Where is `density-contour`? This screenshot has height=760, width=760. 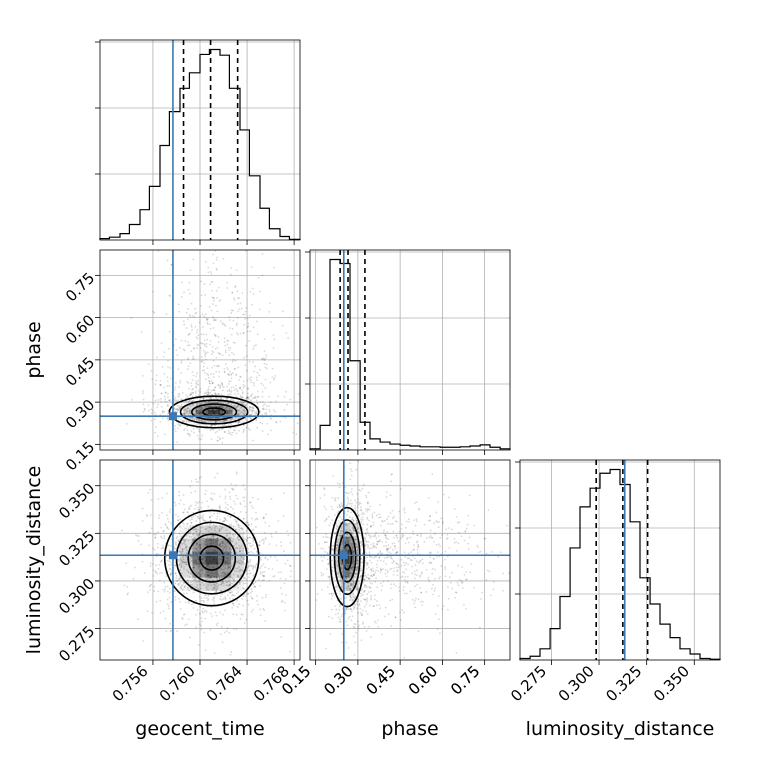
density-contour is located at coordinates (347, 557).